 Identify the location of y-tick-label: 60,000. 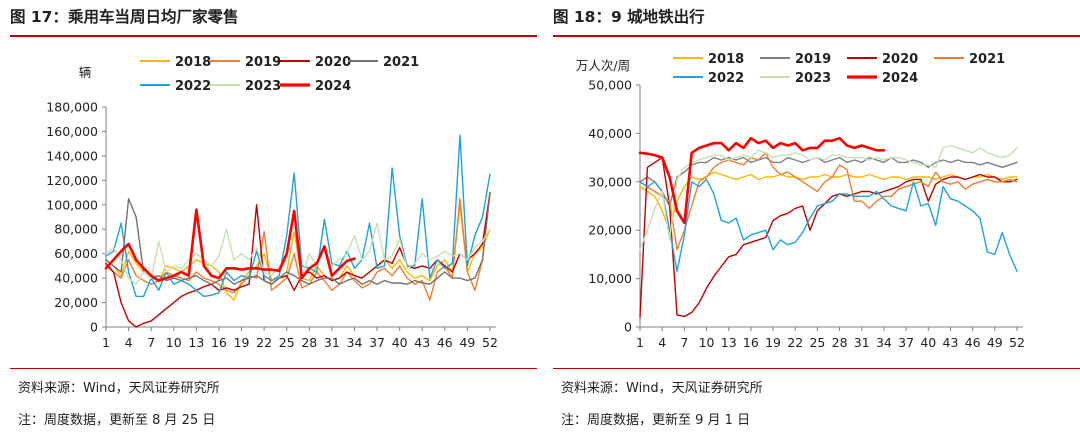
(76, 253).